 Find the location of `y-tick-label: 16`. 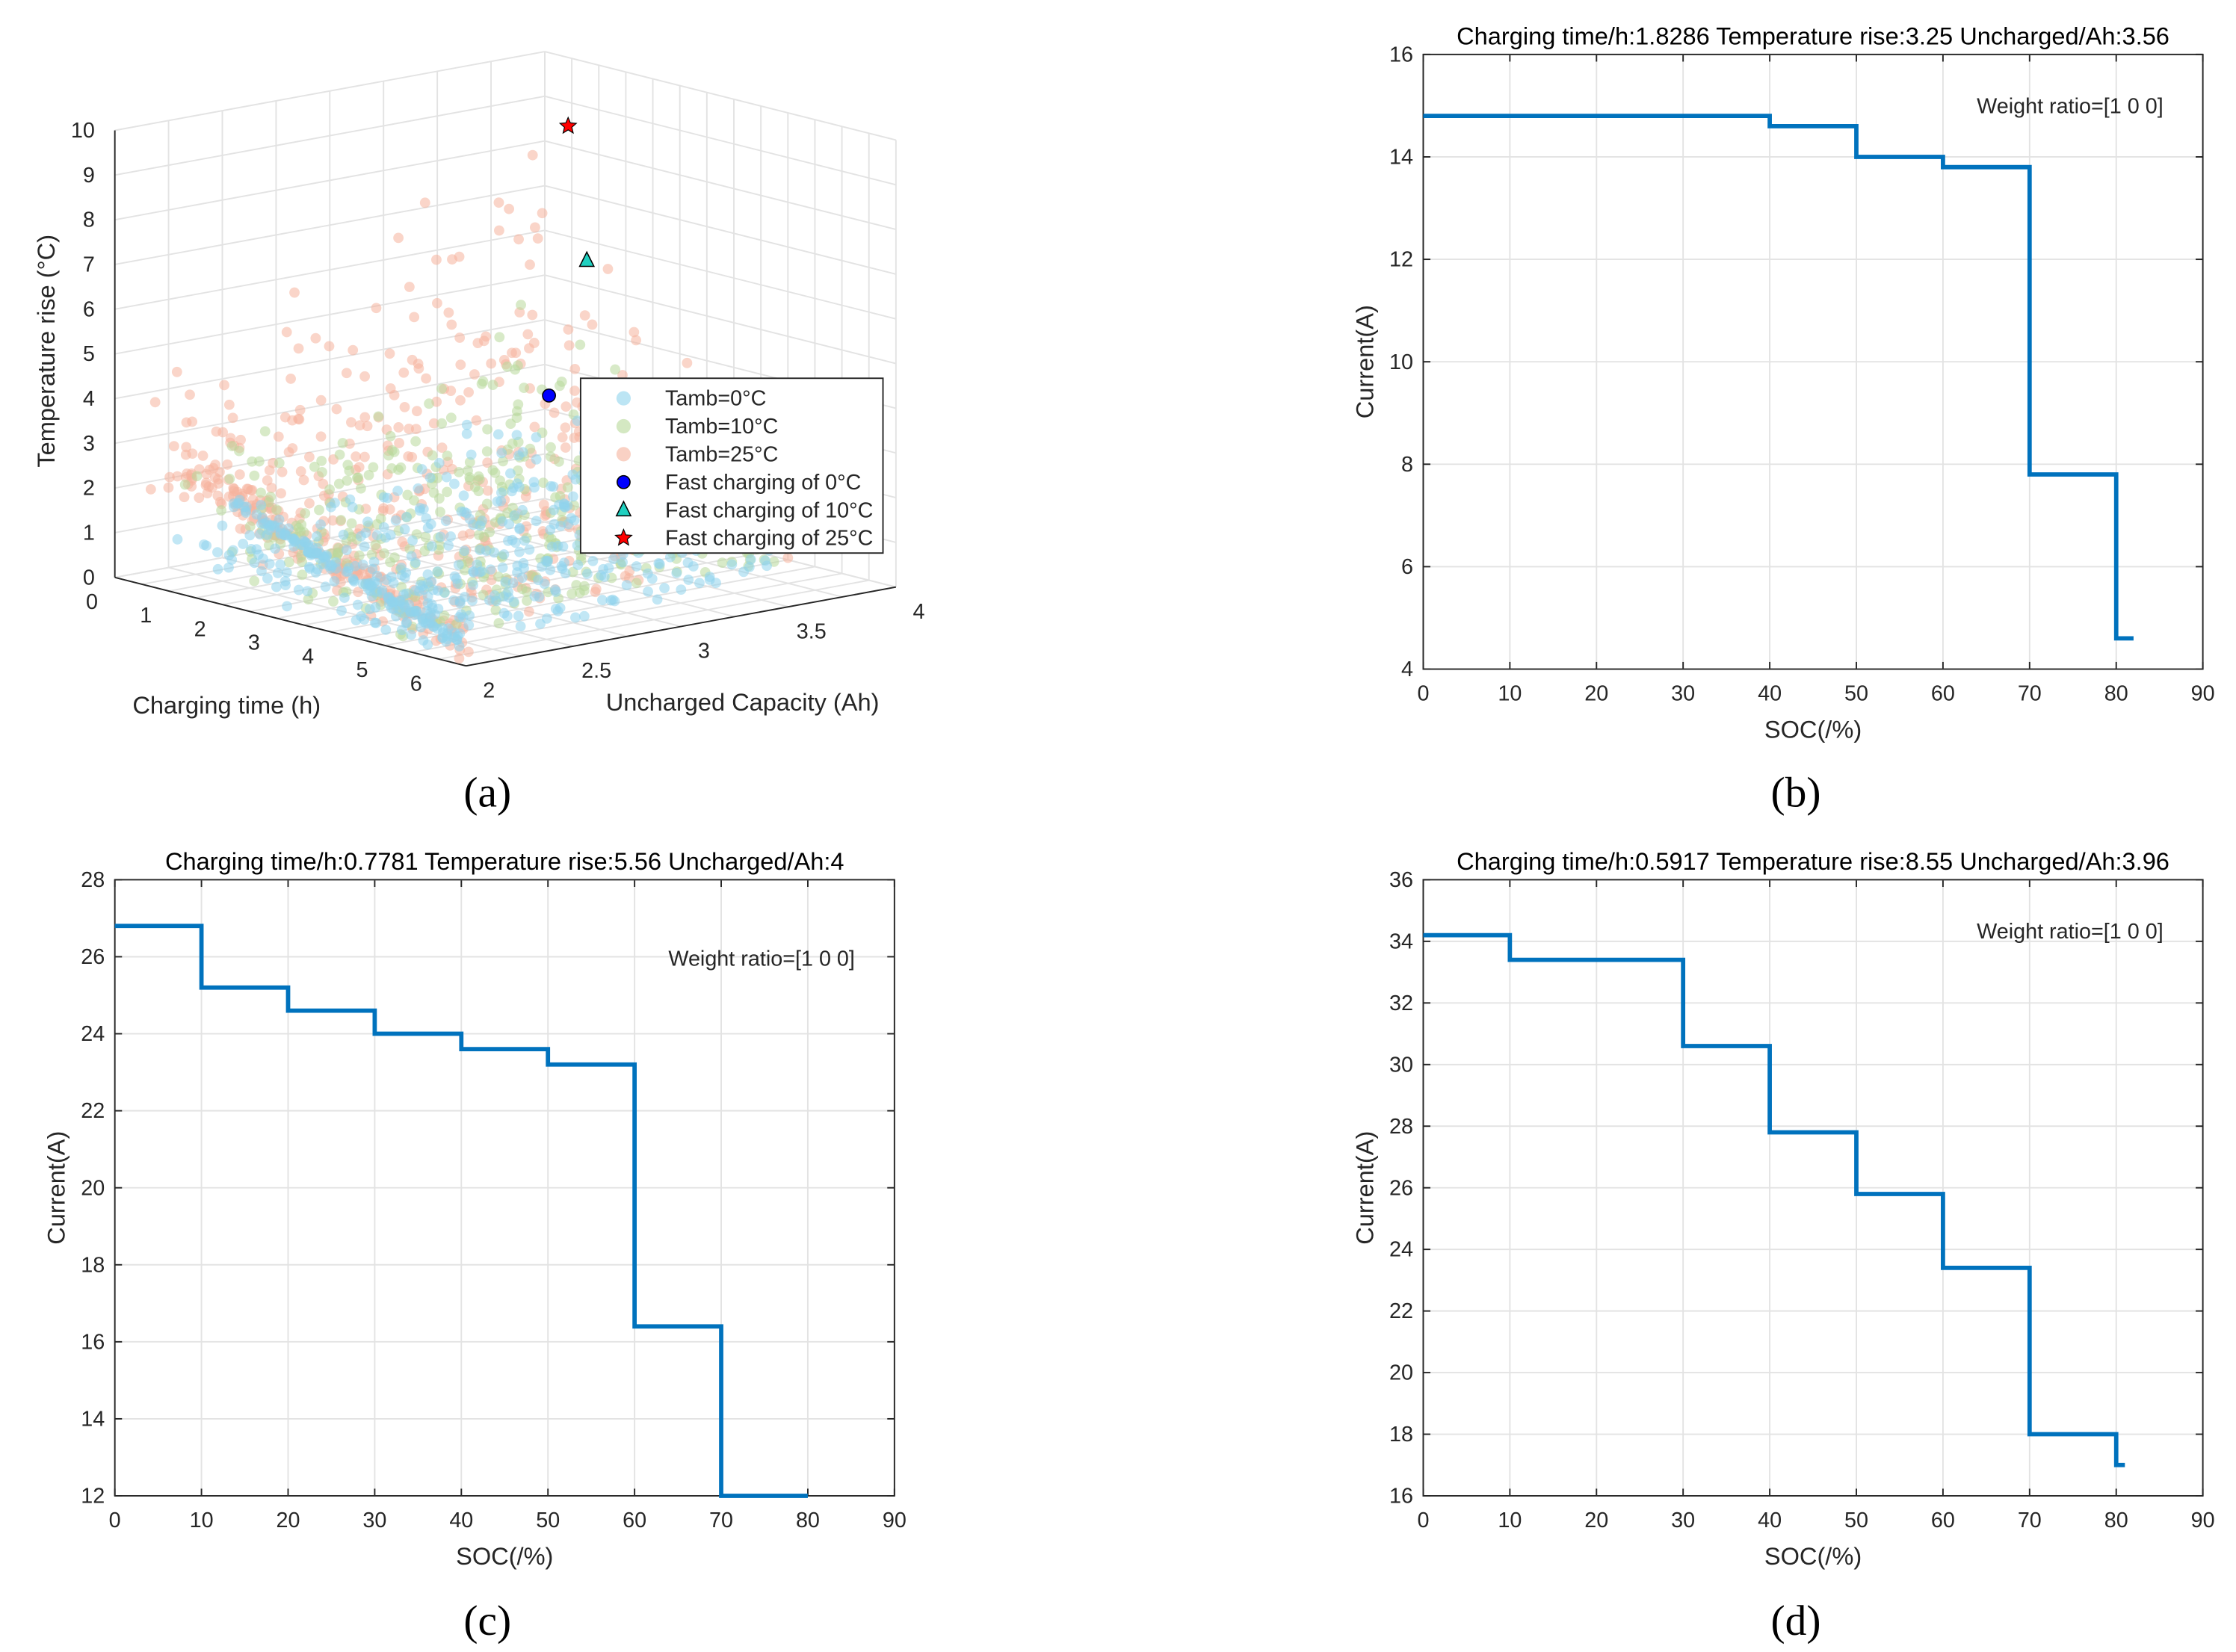

y-tick-label: 16 is located at coordinates (93, 1342).